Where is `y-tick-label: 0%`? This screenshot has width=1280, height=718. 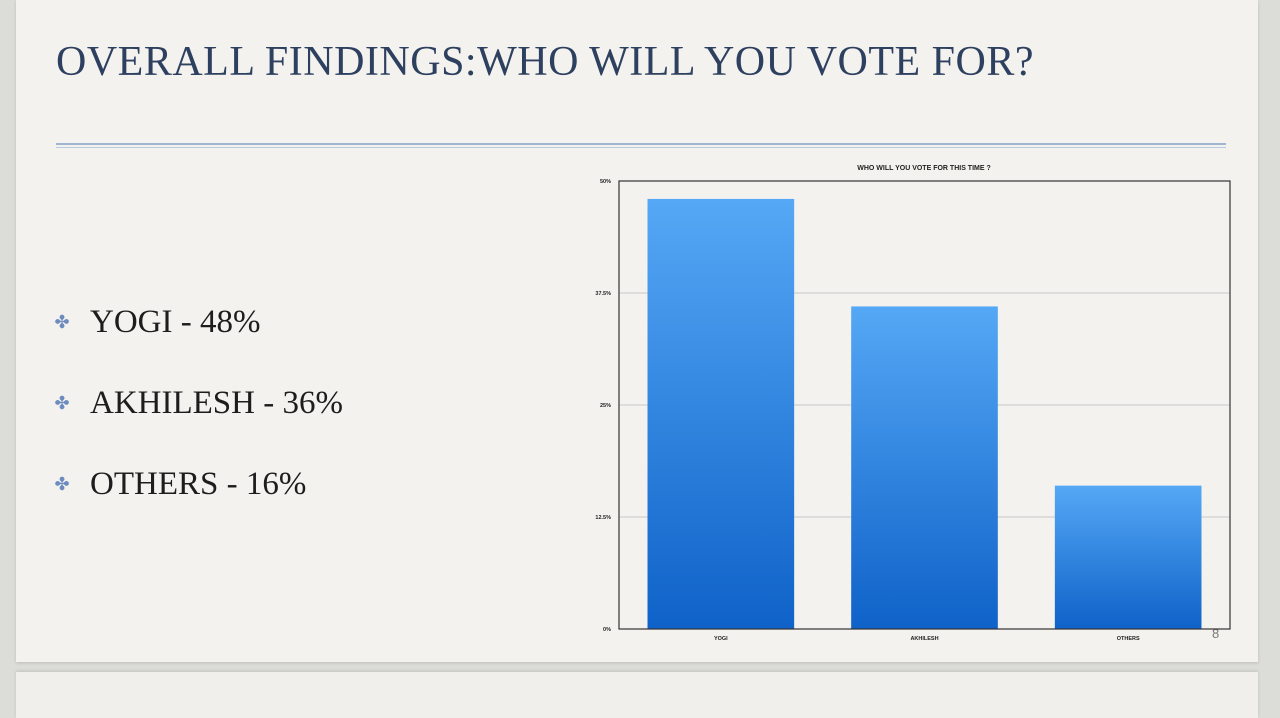 y-tick-label: 0% is located at coordinates (607, 630).